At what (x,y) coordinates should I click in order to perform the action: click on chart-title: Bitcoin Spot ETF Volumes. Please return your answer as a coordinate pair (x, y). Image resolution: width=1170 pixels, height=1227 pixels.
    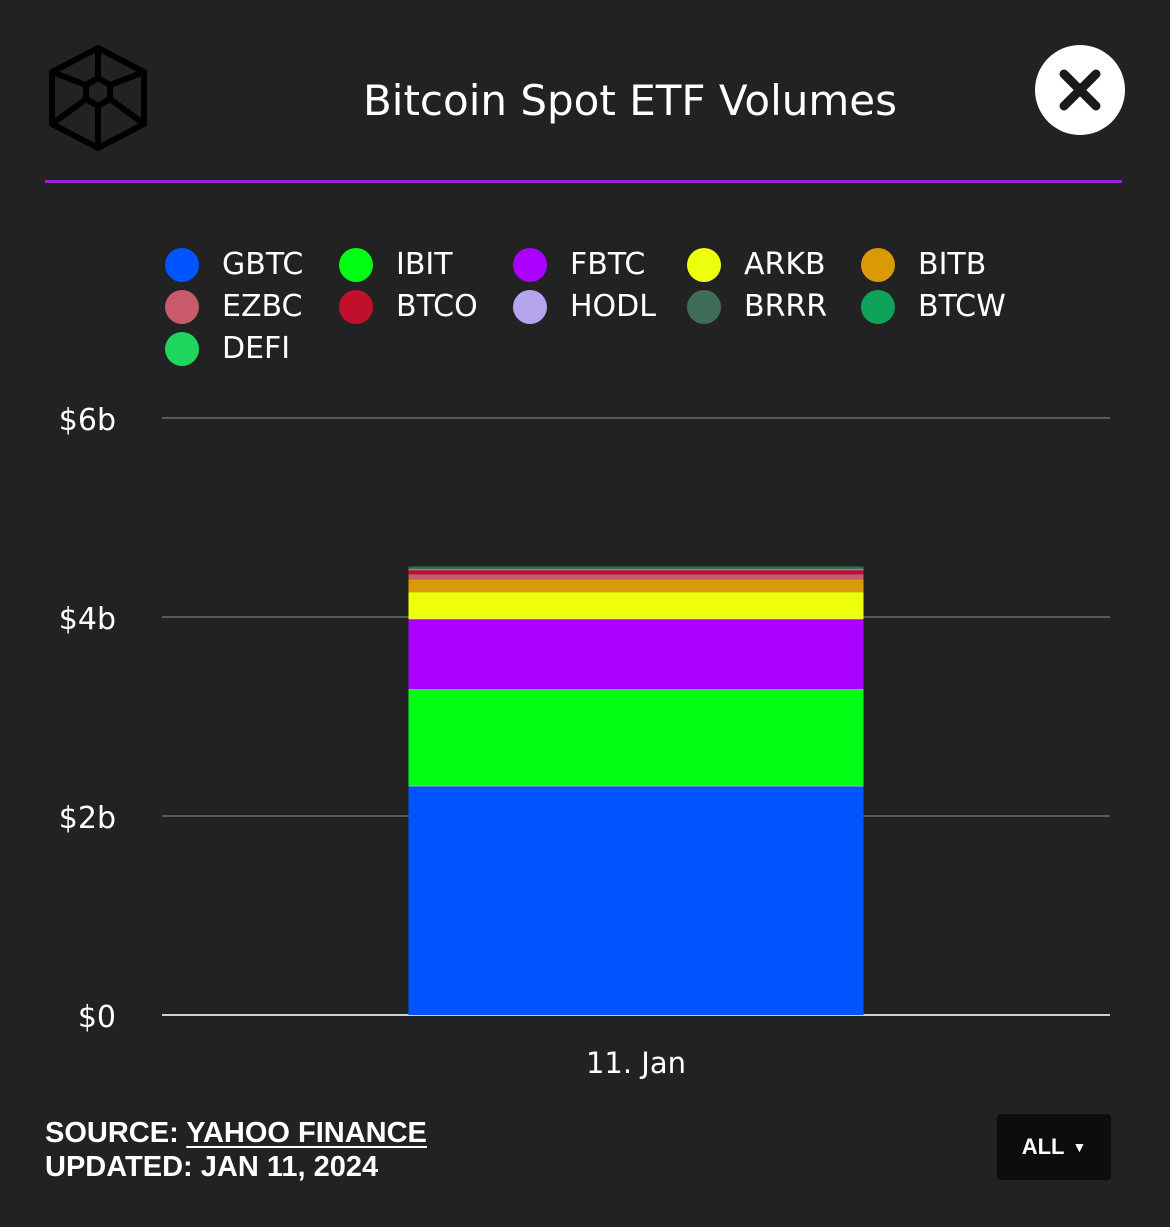
    Looking at the image, I should click on (629, 100).